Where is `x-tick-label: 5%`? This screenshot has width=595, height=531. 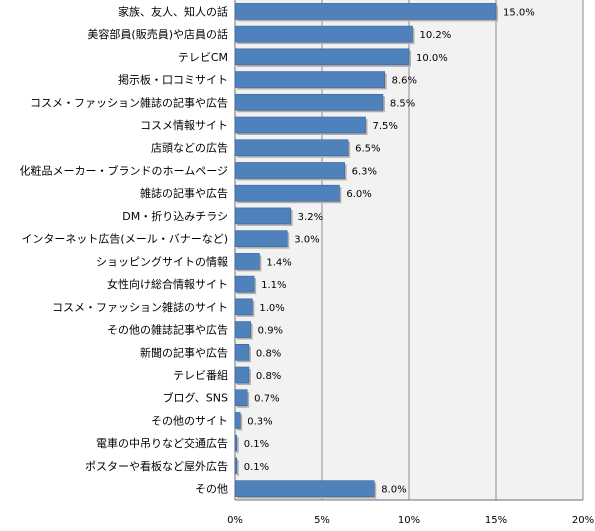
x-tick-label: 5% is located at coordinates (322, 520).